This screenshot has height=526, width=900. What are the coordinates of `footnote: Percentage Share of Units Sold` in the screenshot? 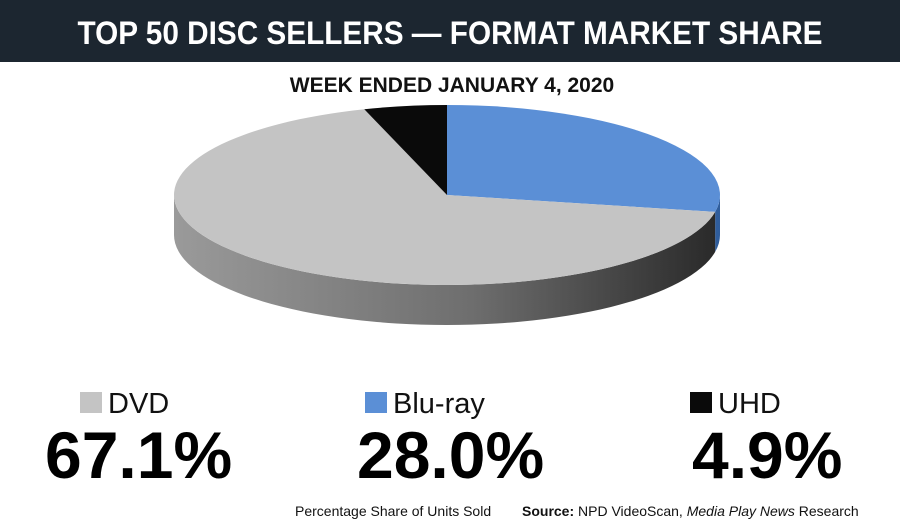 It's located at (393, 511).